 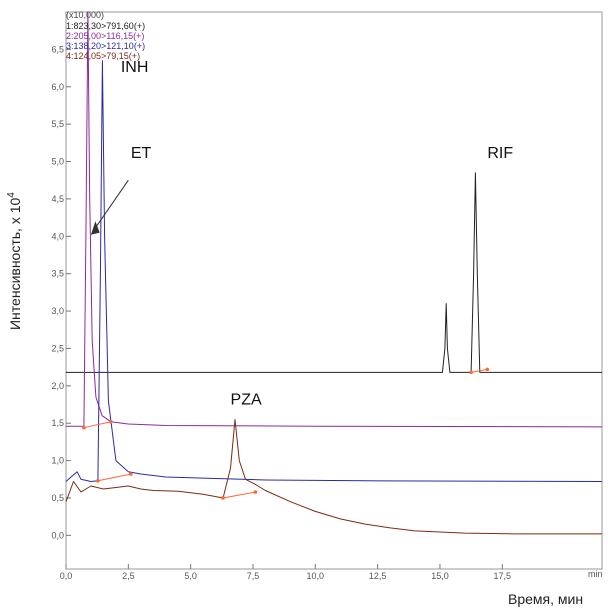 I want to click on x-tick-label: 17,5, so click(x=503, y=576).